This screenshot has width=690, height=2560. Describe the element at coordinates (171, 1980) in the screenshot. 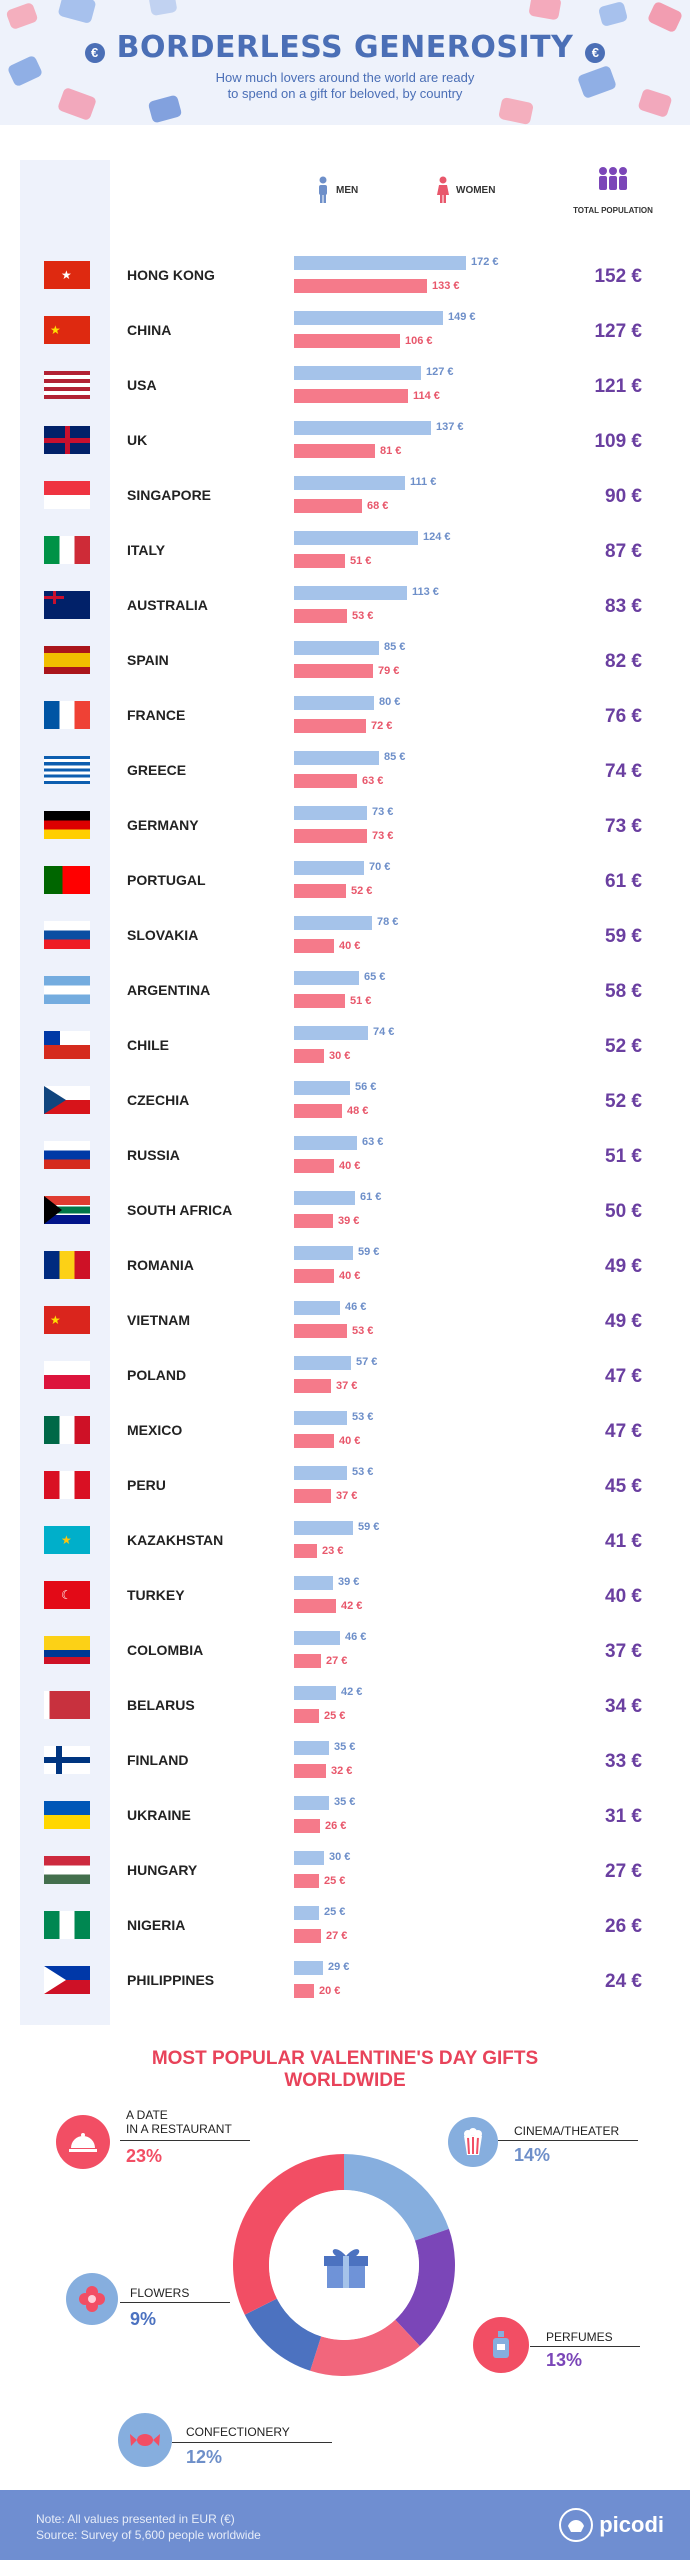

I see `country-label: PHILIPPINES` at that location.